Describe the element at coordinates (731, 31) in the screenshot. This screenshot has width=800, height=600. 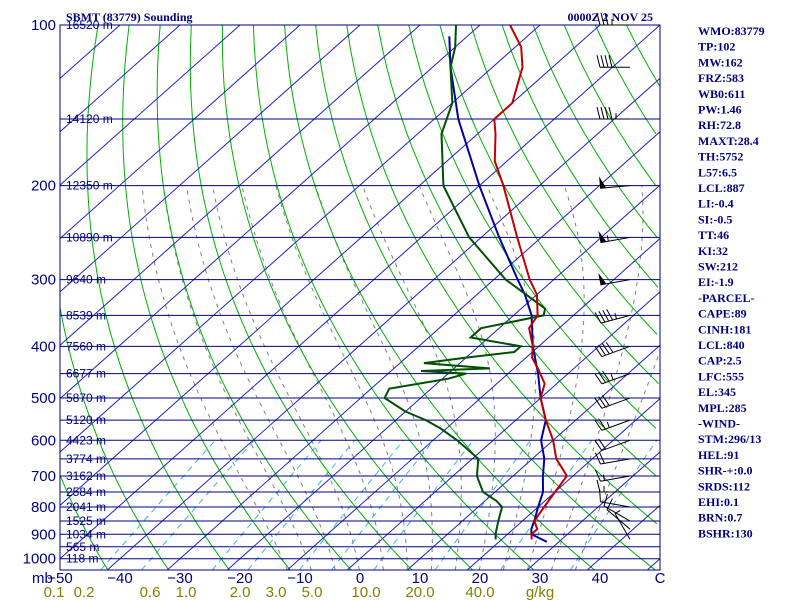
I see `index-value: WMO:83779` at that location.